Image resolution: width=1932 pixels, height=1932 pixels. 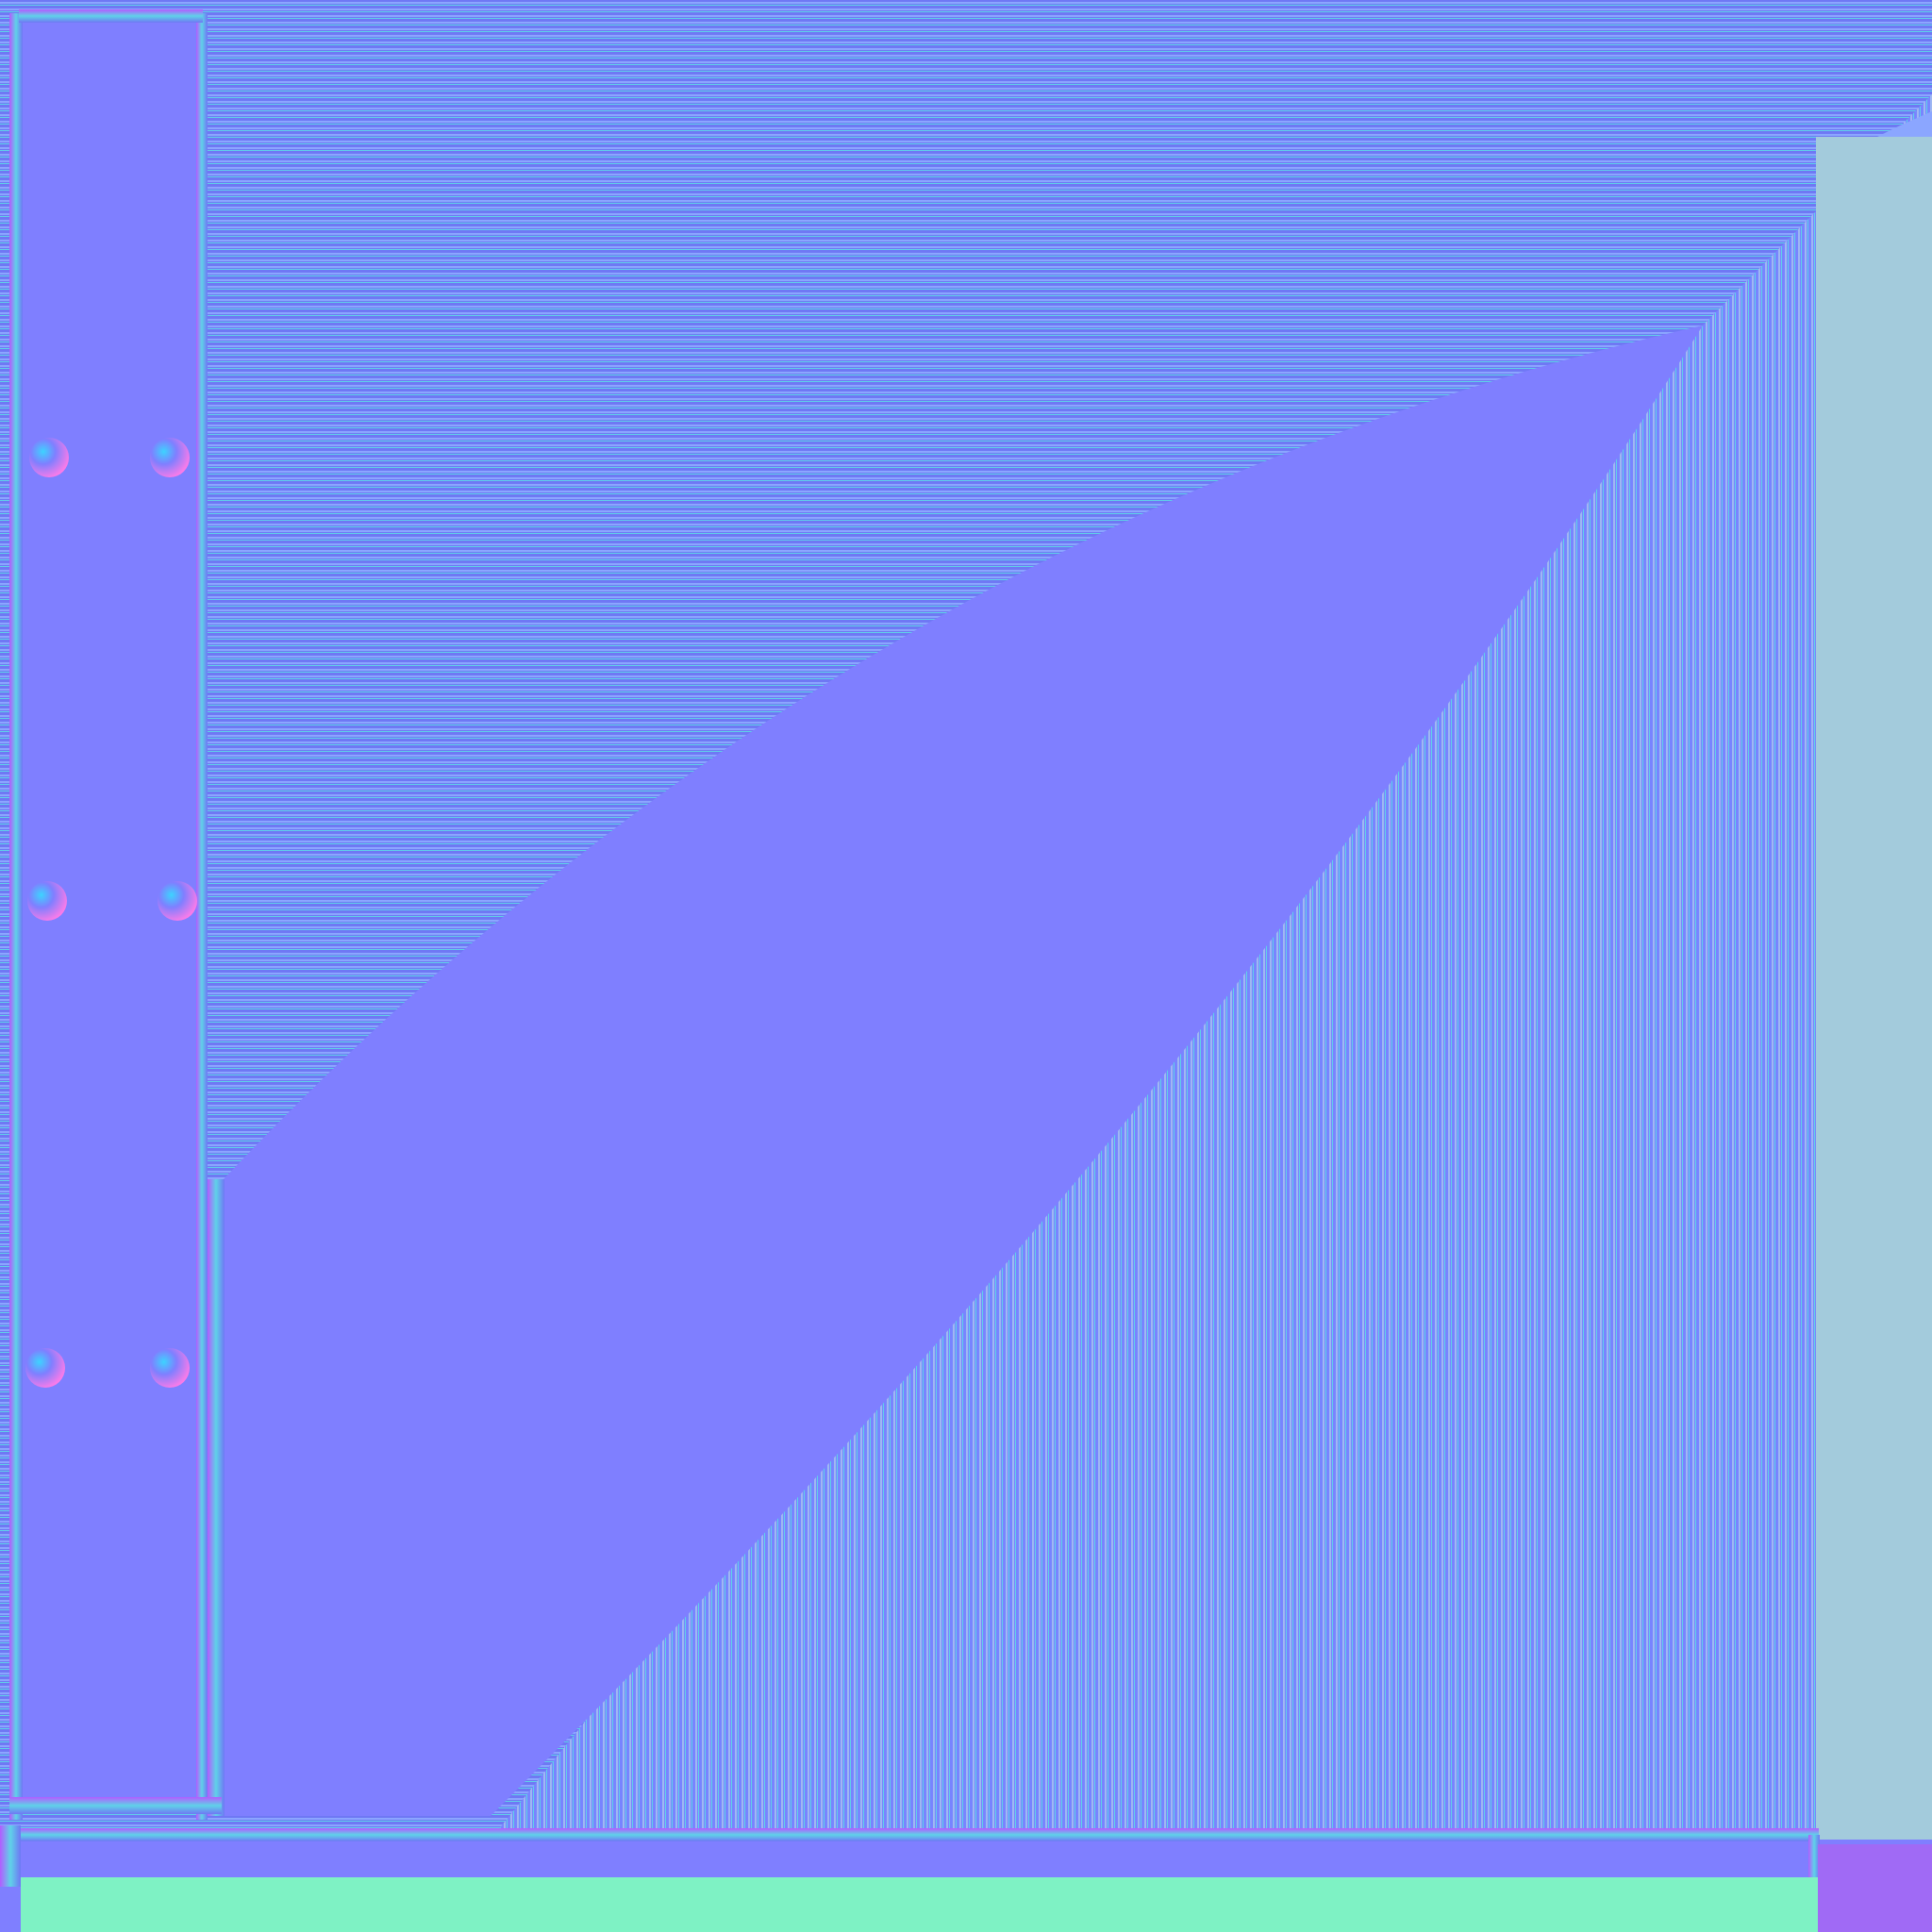 I want to click on bottom-bar, so click(x=917, y=1856).